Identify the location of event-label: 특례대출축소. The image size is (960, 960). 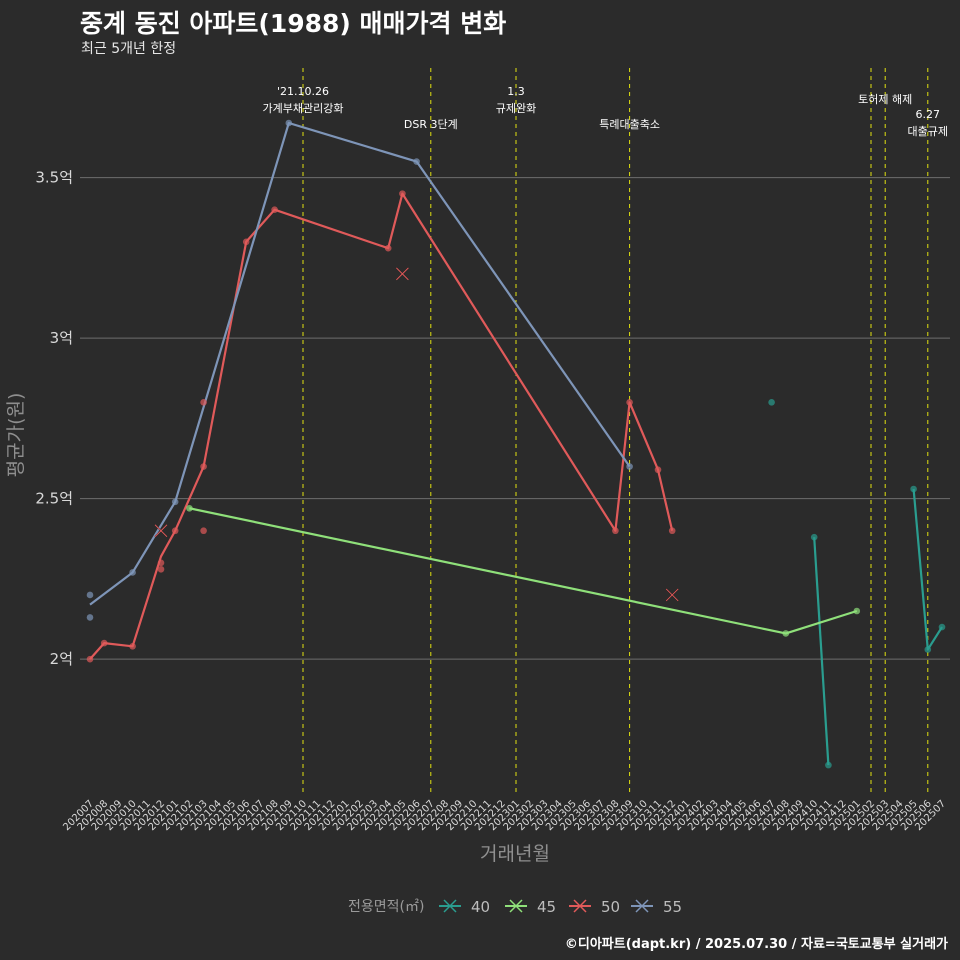
(629, 124).